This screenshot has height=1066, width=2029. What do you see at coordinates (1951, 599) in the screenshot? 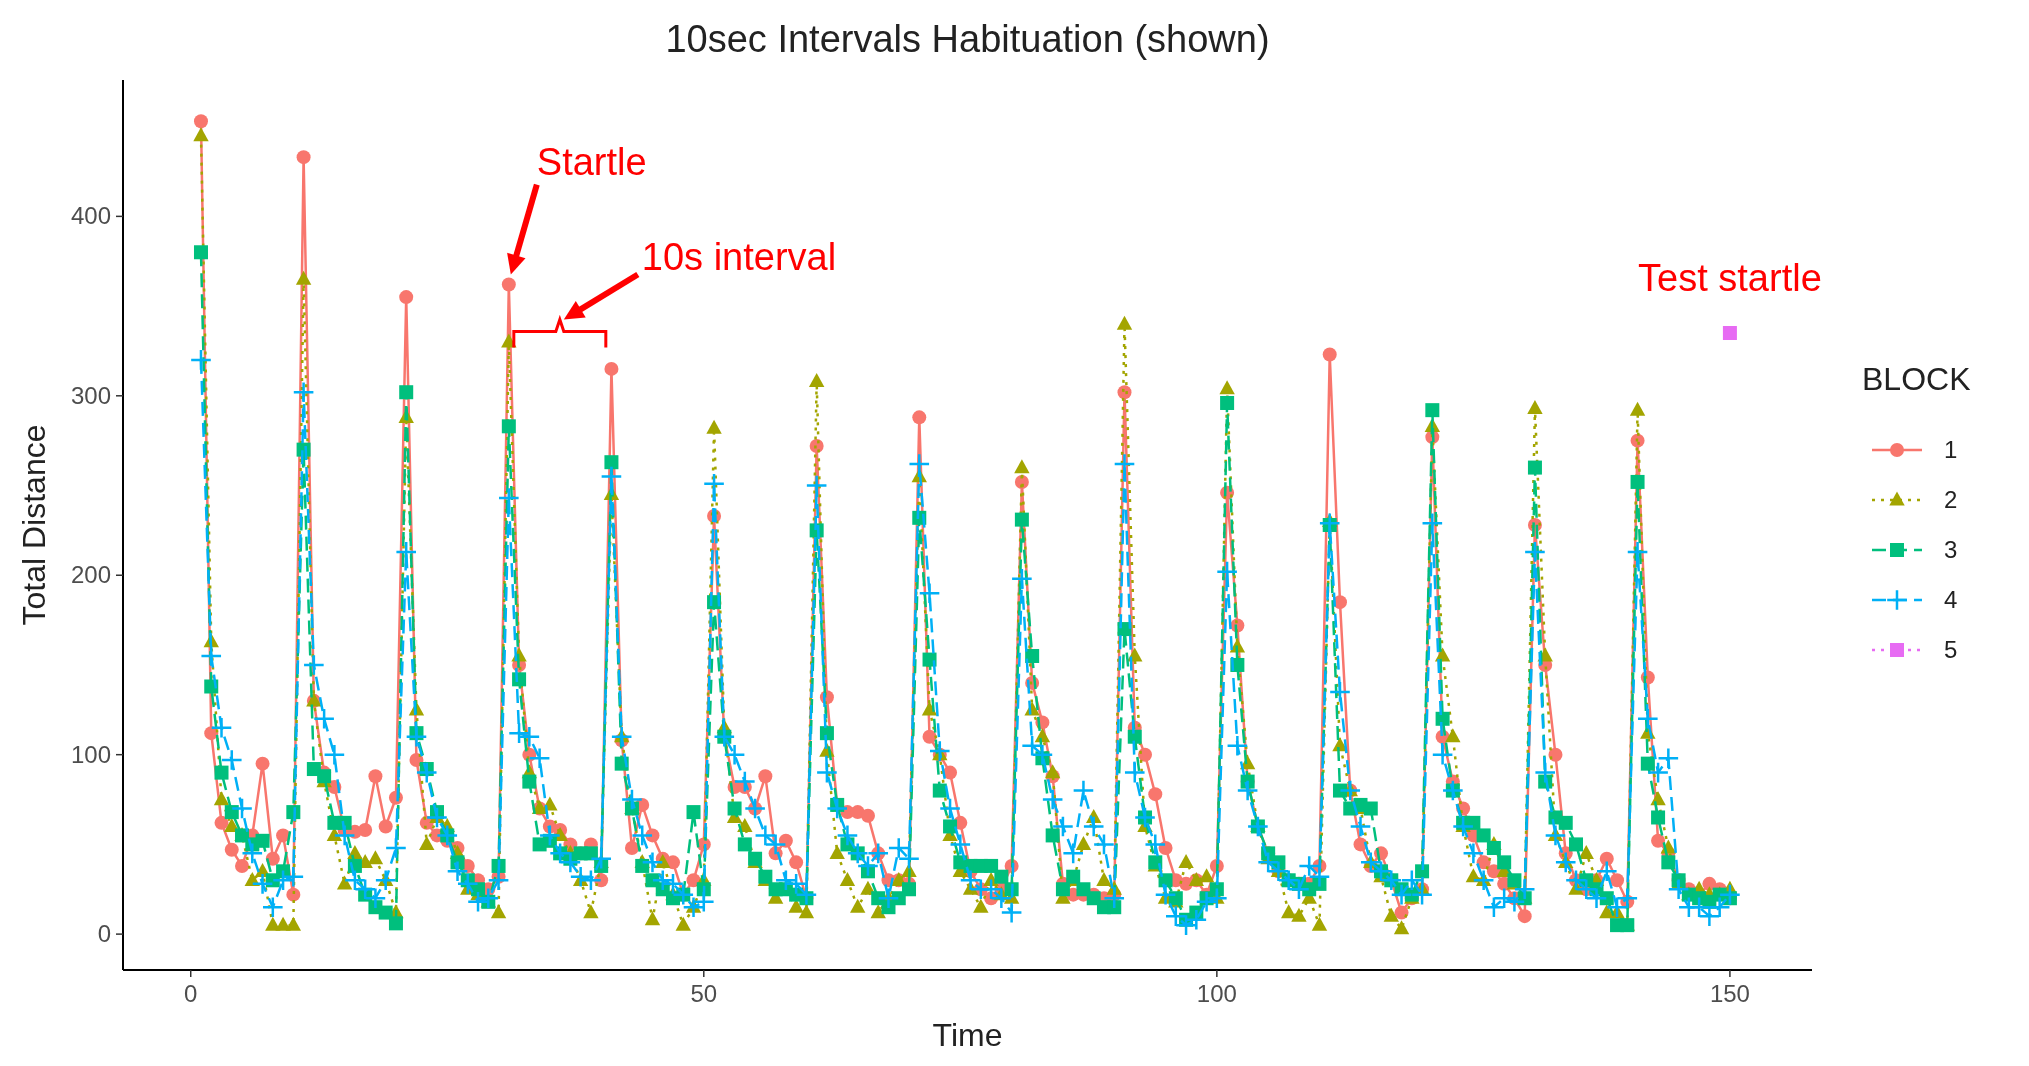
I see `legend-label: 4` at bounding box center [1951, 599].